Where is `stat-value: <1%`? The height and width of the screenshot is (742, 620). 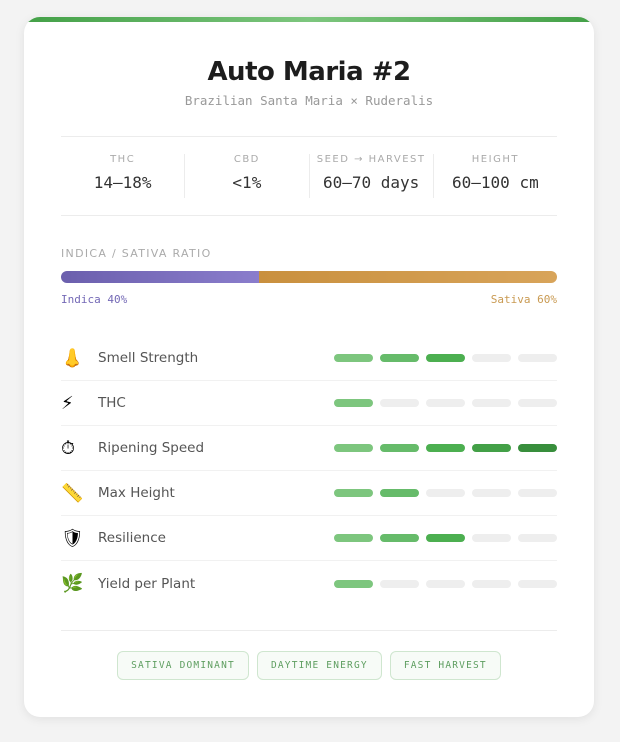
stat-value: <1% is located at coordinates (247, 182).